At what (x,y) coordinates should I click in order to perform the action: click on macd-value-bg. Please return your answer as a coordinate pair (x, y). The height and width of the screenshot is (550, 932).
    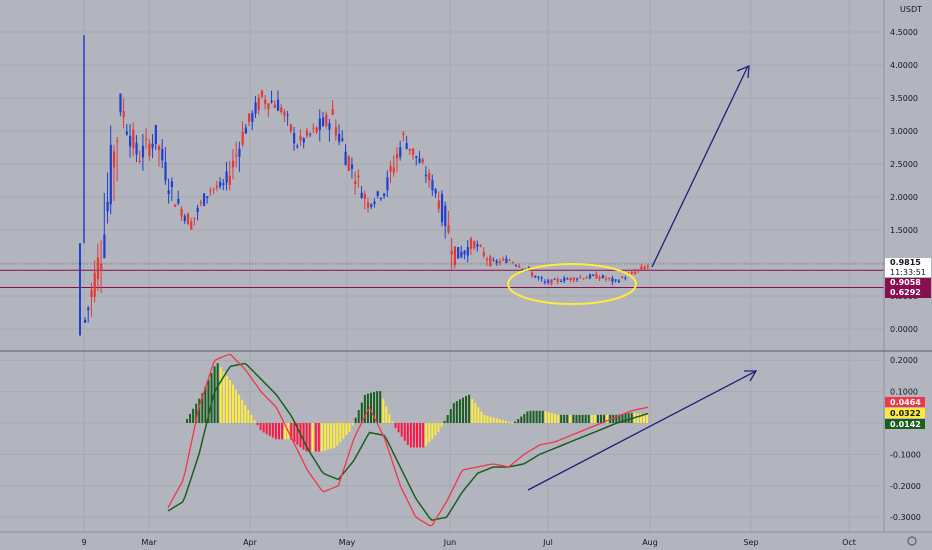
    Looking at the image, I should click on (905, 402).